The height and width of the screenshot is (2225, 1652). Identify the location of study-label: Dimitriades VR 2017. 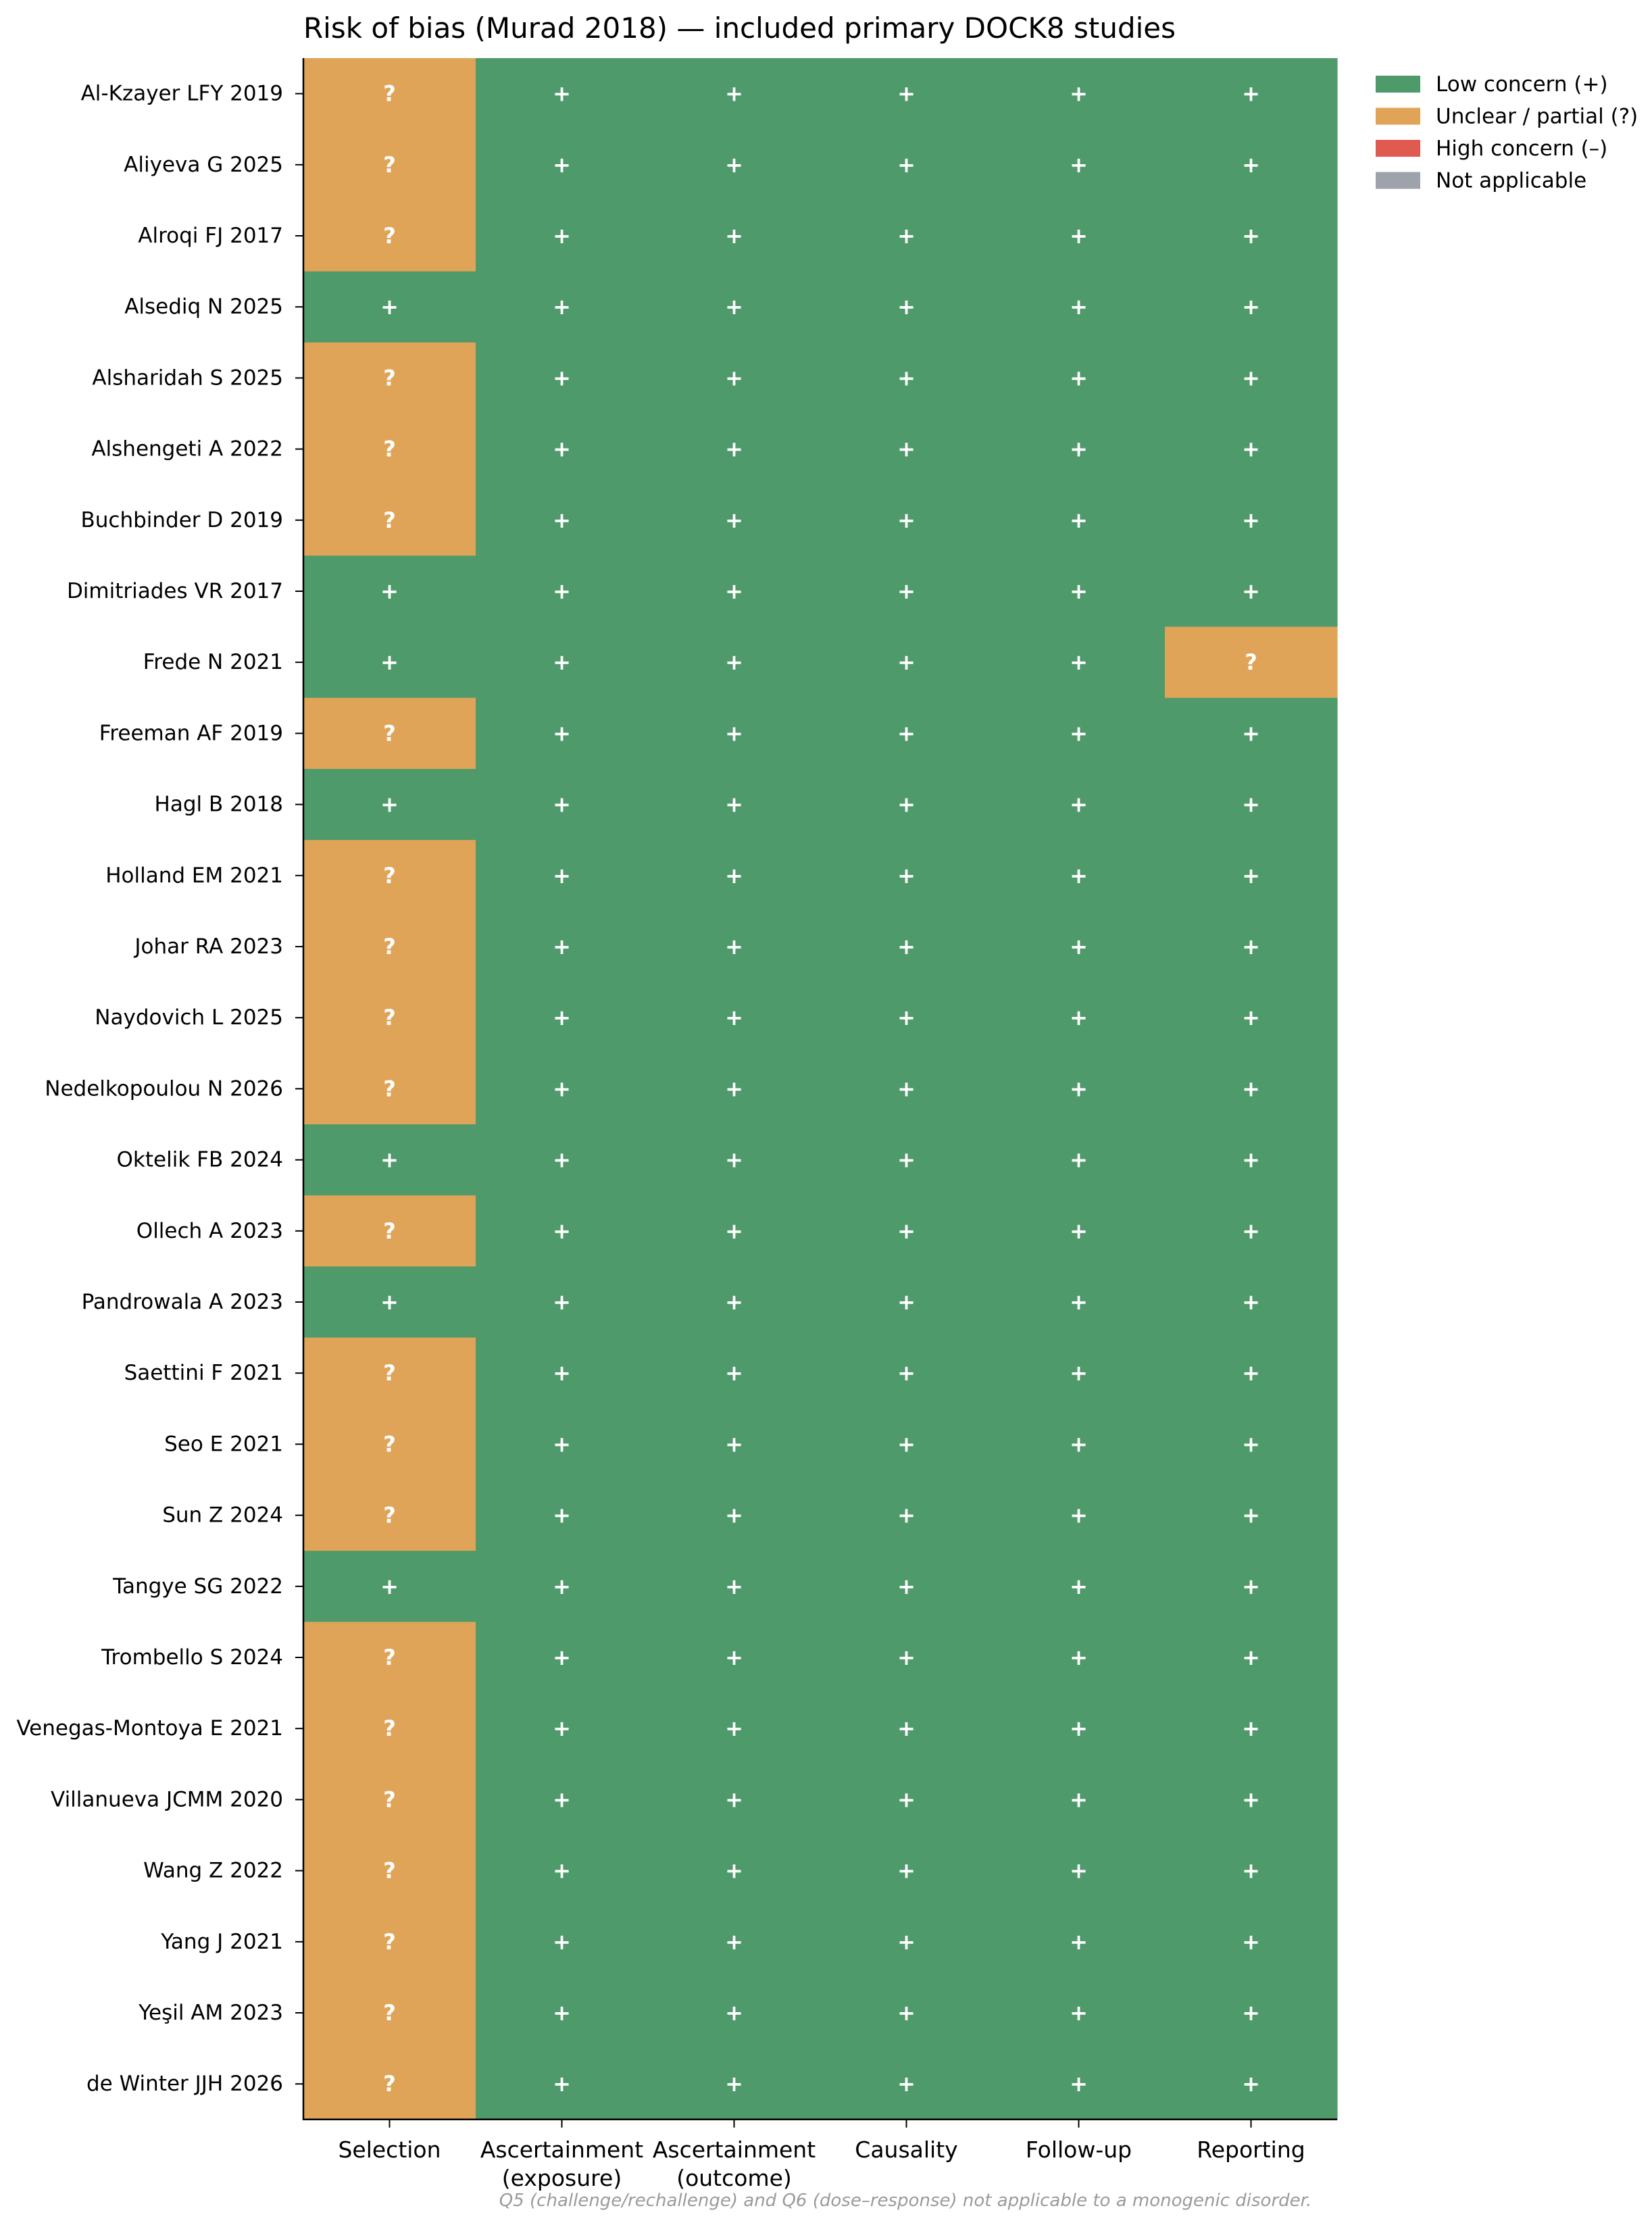
(175, 591).